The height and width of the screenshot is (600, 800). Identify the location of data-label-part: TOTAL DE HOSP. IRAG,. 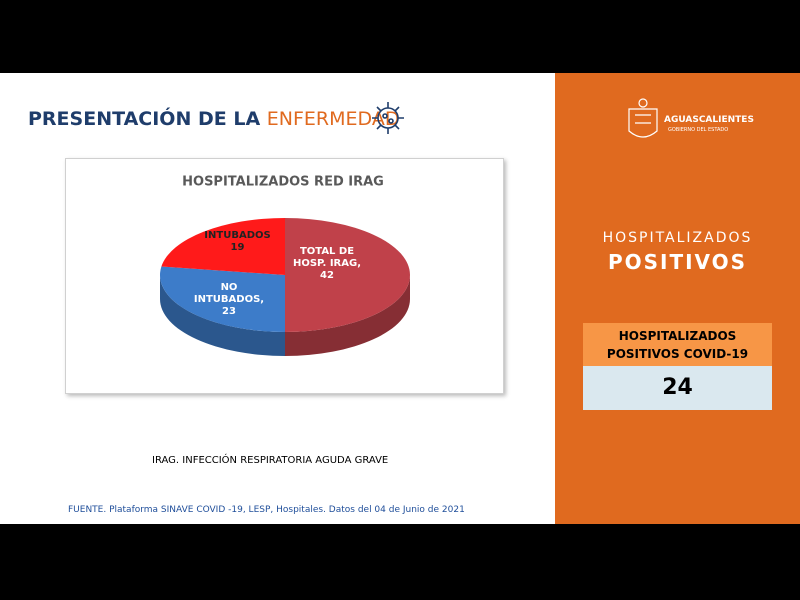
(326, 257).